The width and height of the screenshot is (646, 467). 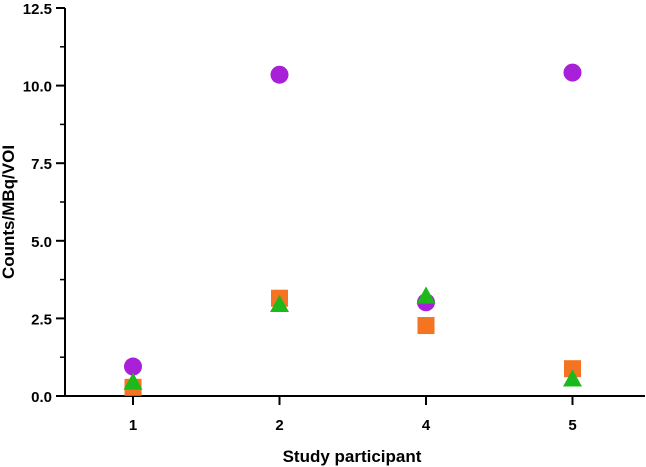 What do you see at coordinates (426, 425) in the screenshot?
I see `x-tick-label: 4` at bounding box center [426, 425].